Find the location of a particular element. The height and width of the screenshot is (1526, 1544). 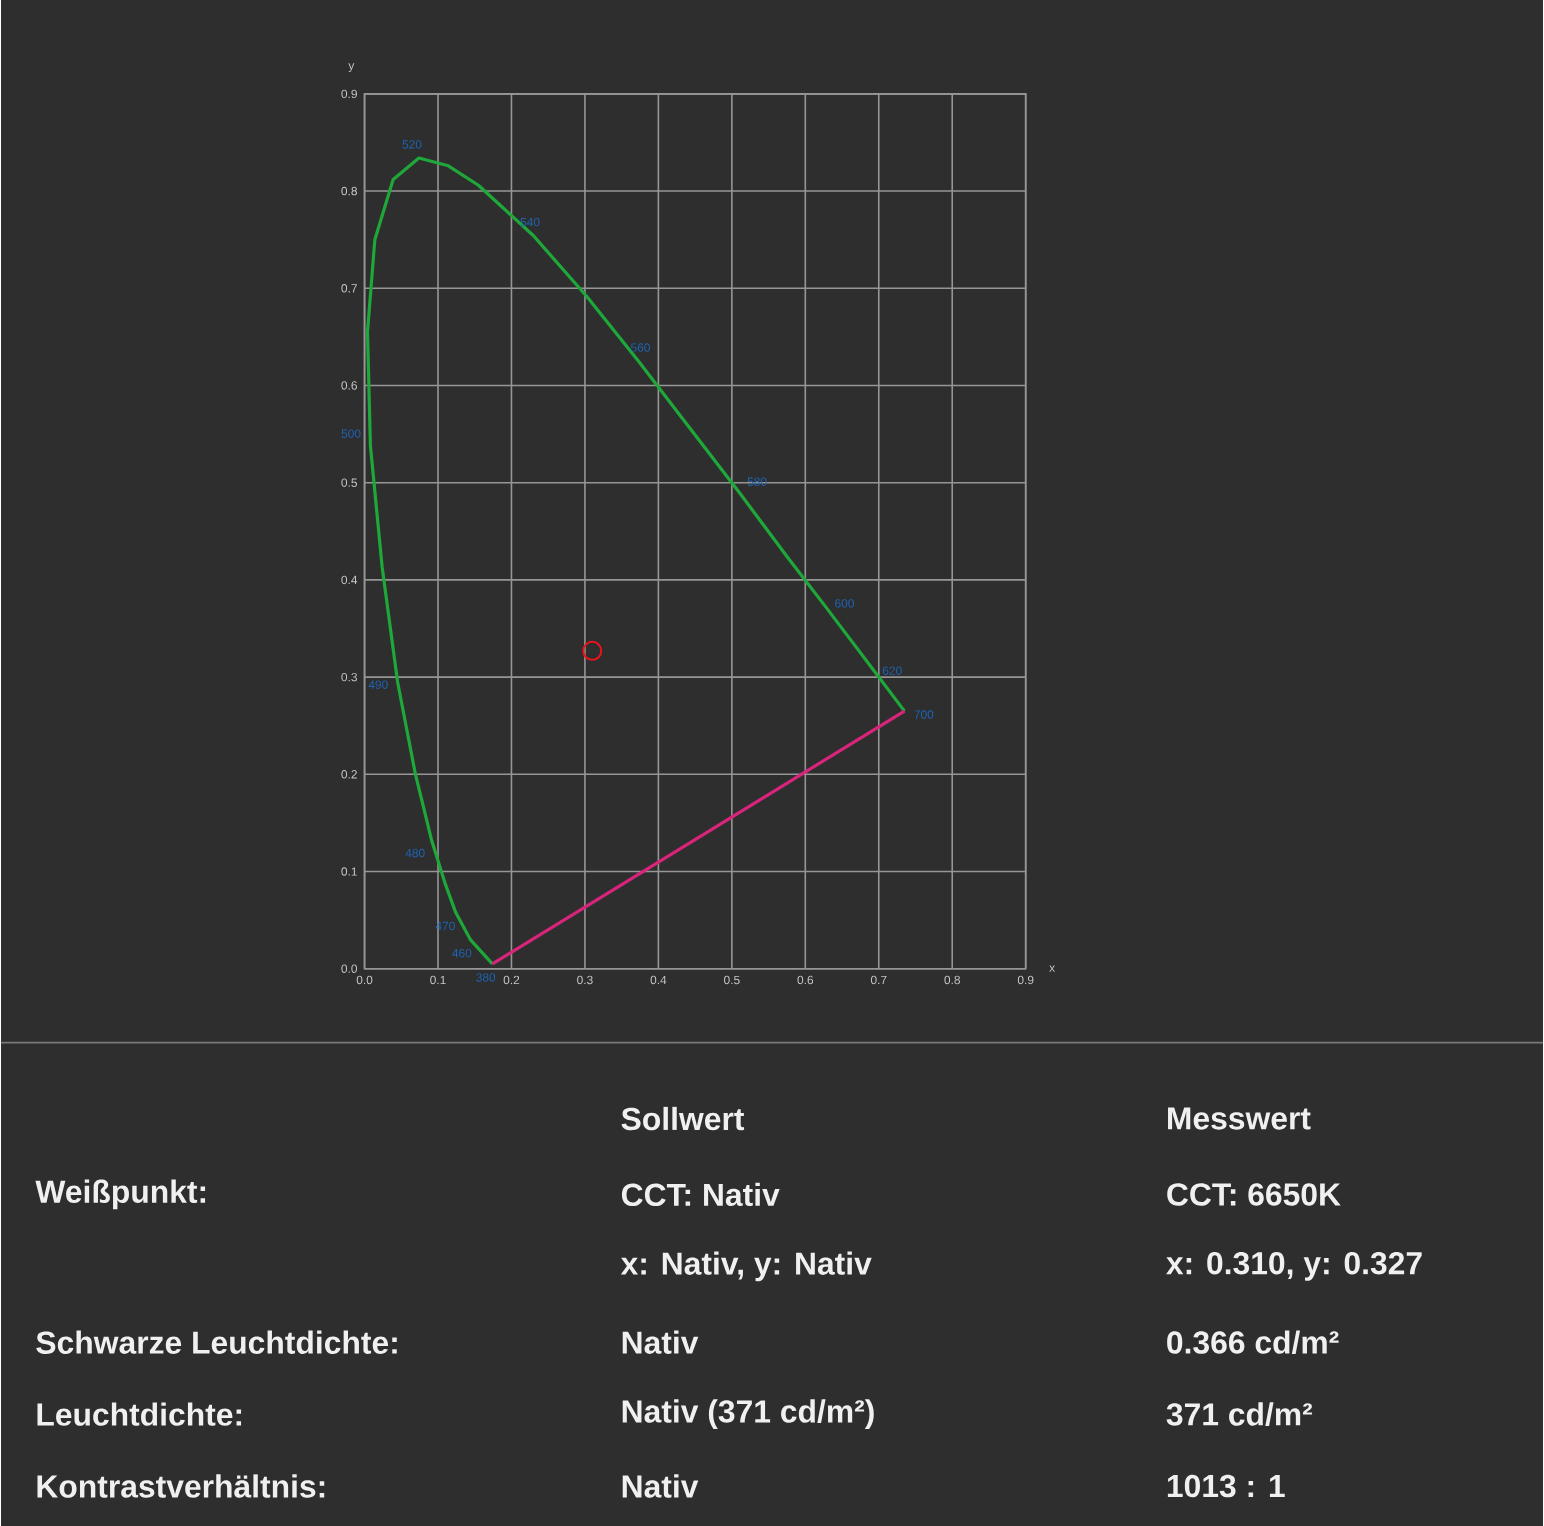

text: CCT: Nativ is located at coordinates (700, 1194).